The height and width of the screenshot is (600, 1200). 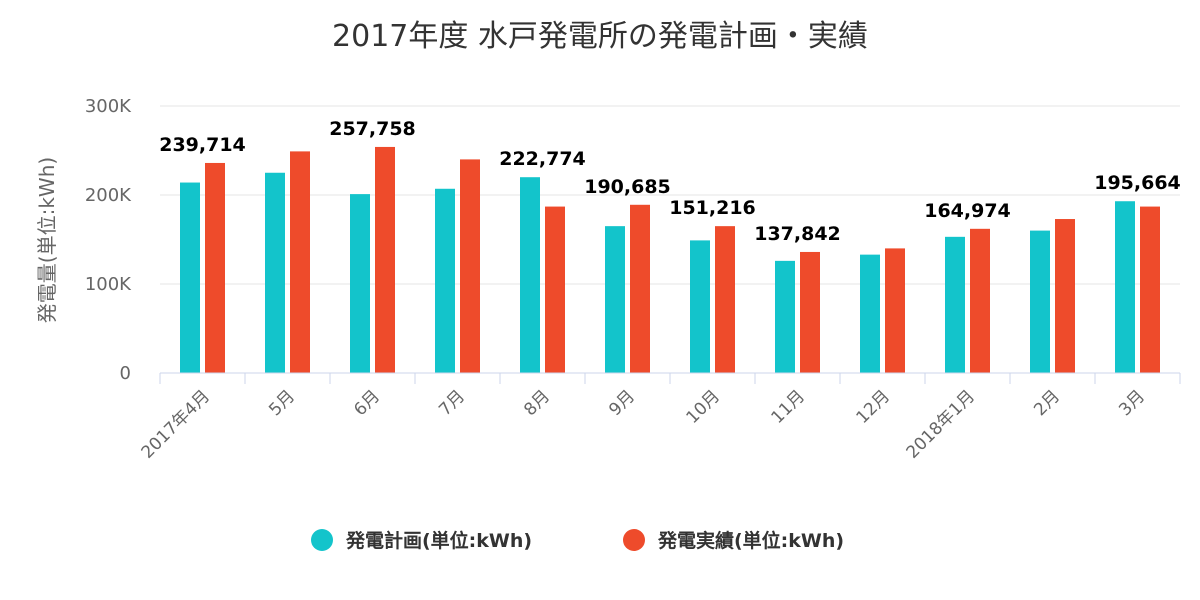 I want to click on data-label: 190,685, so click(x=627, y=187).